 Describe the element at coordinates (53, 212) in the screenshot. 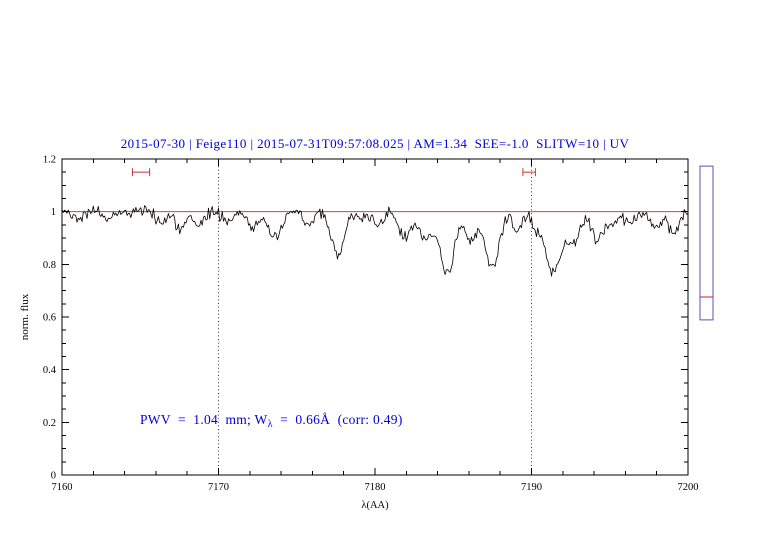

I see `y-tick-label: 1` at that location.